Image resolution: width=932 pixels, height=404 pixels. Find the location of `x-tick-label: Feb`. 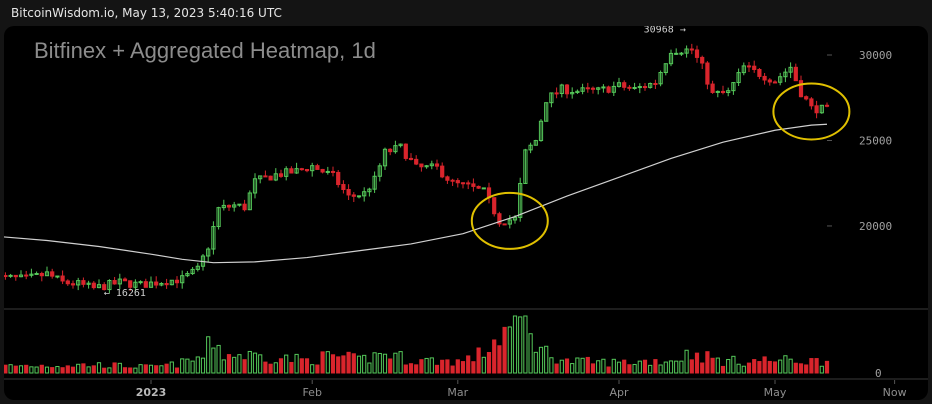

x-tick-label: Feb is located at coordinates (311, 392).